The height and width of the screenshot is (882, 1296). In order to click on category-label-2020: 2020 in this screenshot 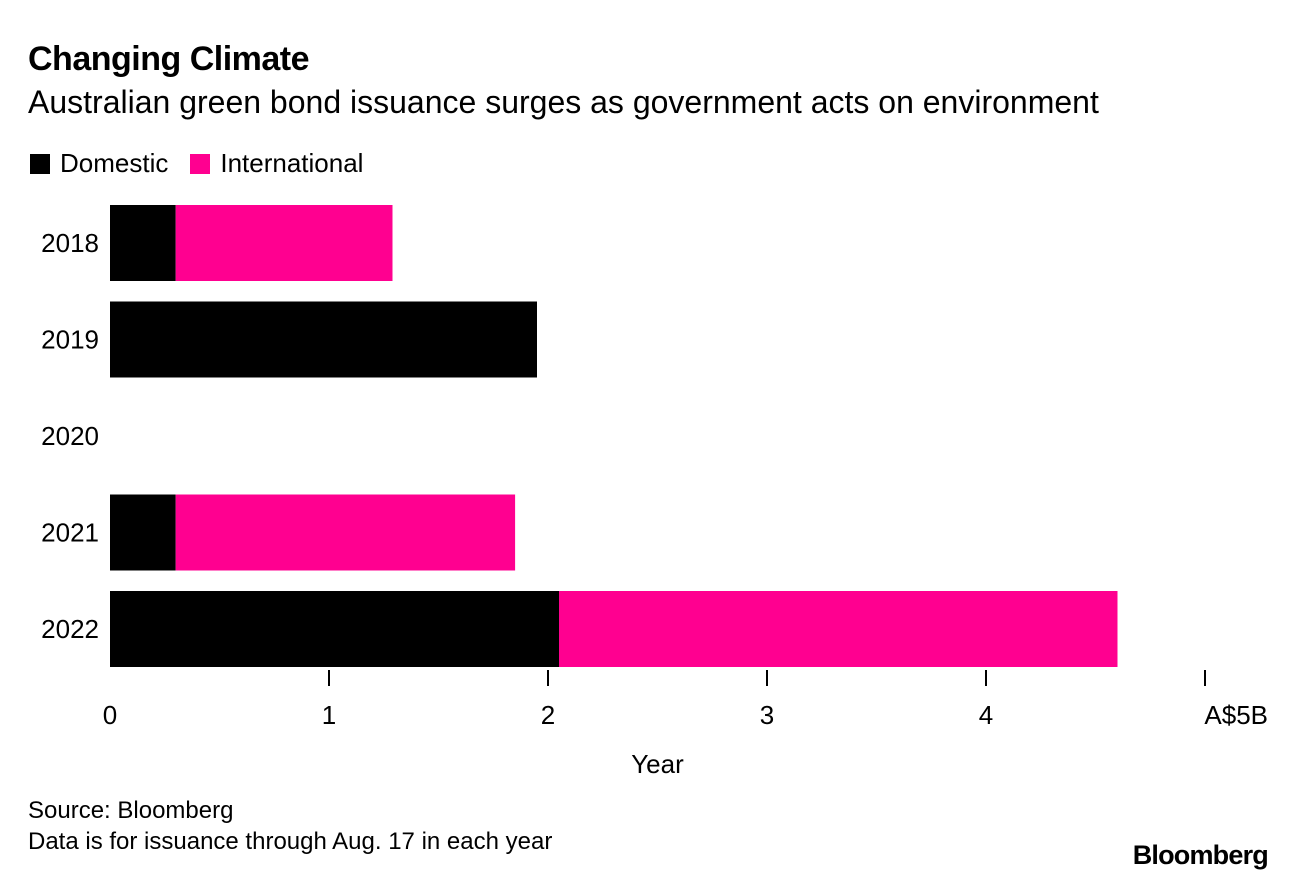, I will do `click(70, 436)`.